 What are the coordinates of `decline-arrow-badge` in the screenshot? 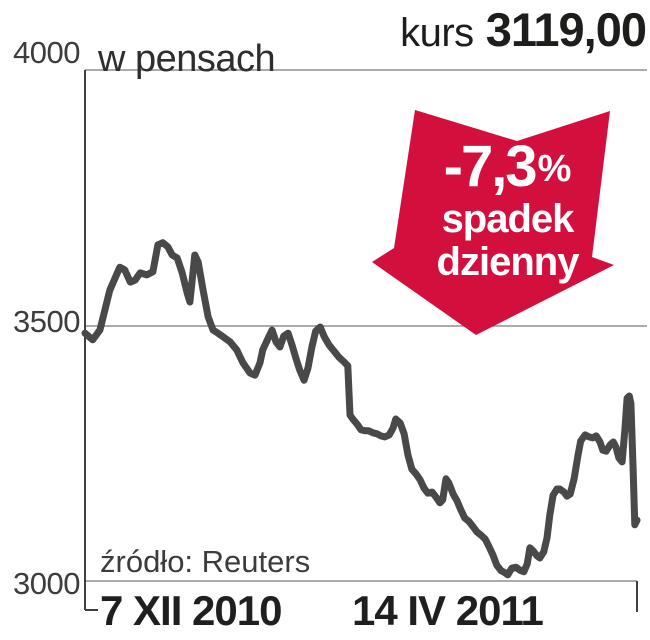 It's located at (493, 222).